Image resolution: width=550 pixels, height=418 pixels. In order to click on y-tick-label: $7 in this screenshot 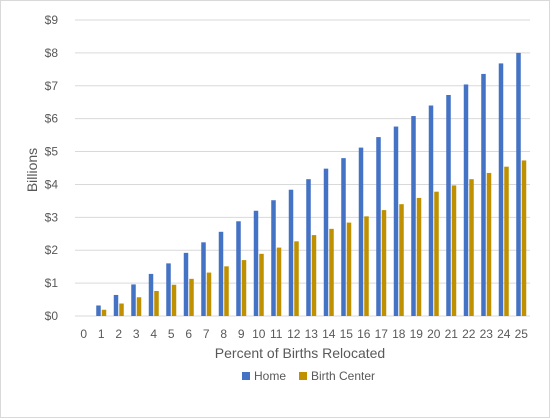, I will do `click(52, 86)`.